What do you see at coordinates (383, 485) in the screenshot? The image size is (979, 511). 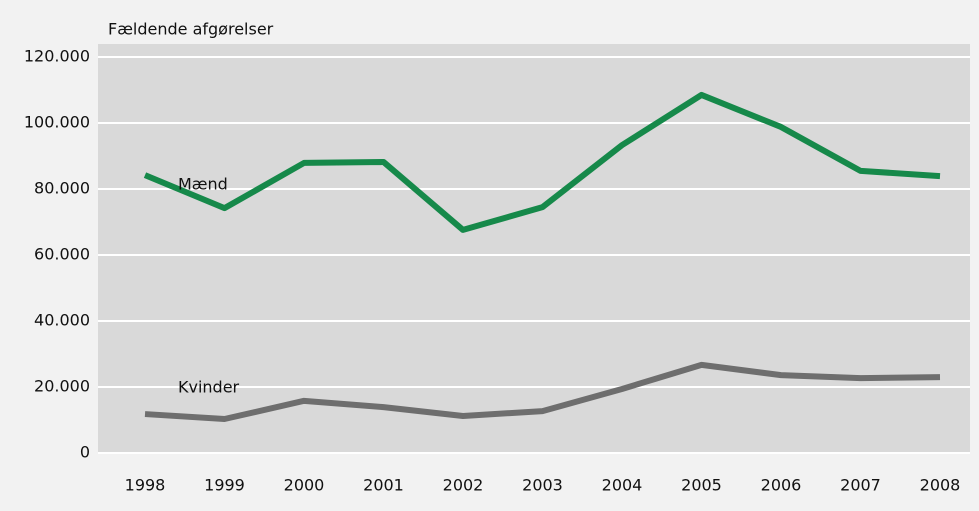 I see `x-tick-label: 2001` at bounding box center [383, 485].